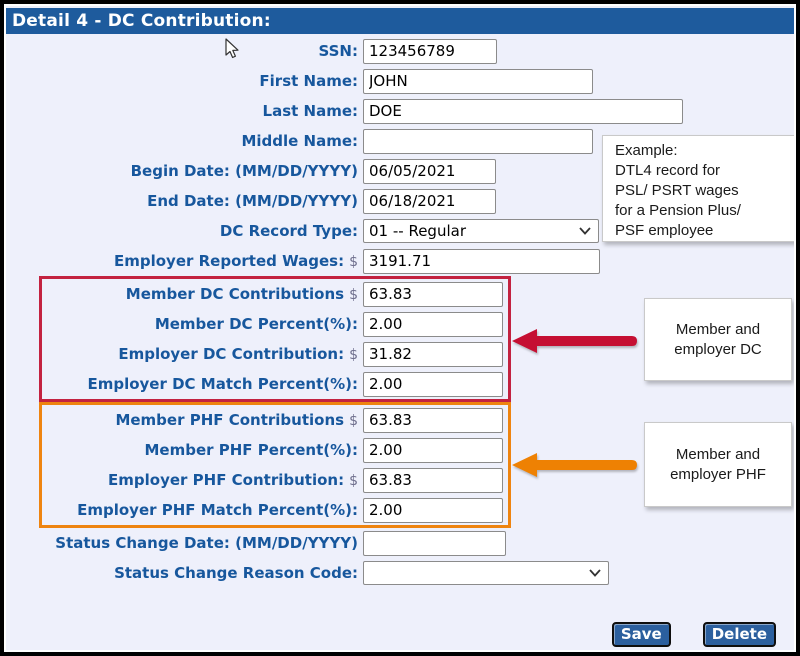  What do you see at coordinates (641, 634) in the screenshot?
I see `save-button: Save` at bounding box center [641, 634].